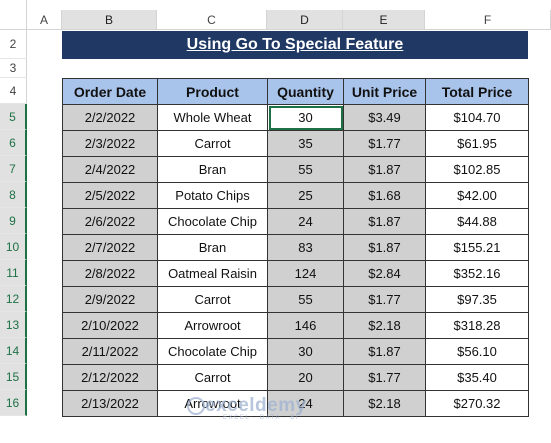 The height and width of the screenshot is (443, 551). Describe the element at coordinates (13, 68) in the screenshot. I see `row-header-3: 3` at that location.